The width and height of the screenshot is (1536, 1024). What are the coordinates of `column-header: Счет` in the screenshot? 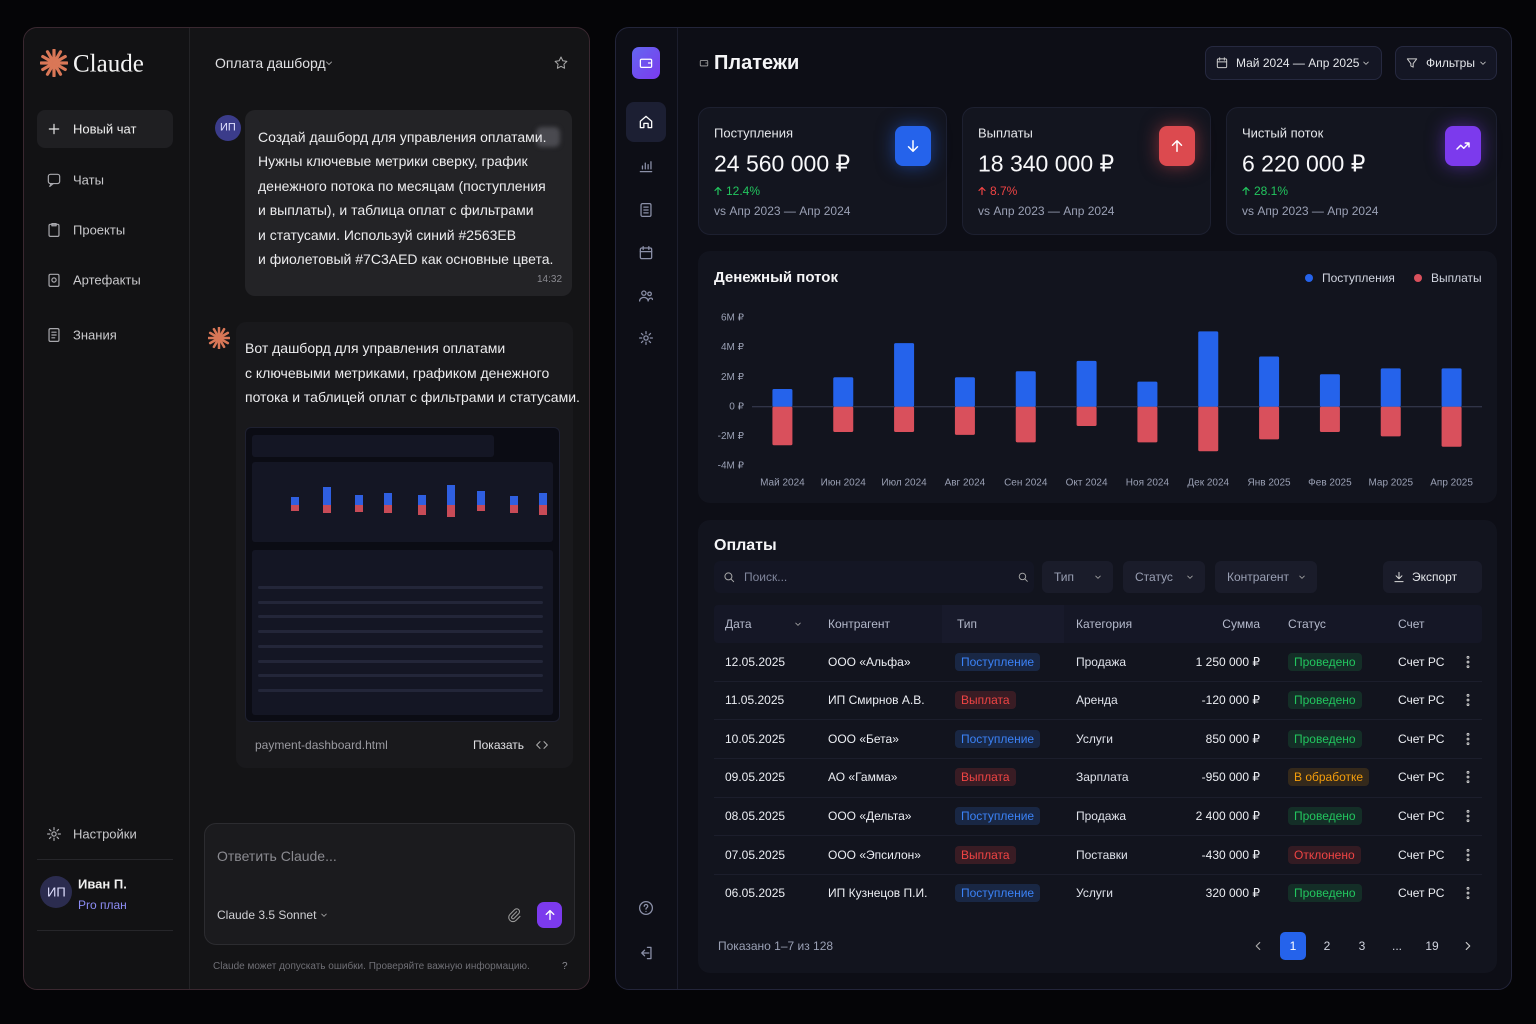 It's located at (1411, 624).